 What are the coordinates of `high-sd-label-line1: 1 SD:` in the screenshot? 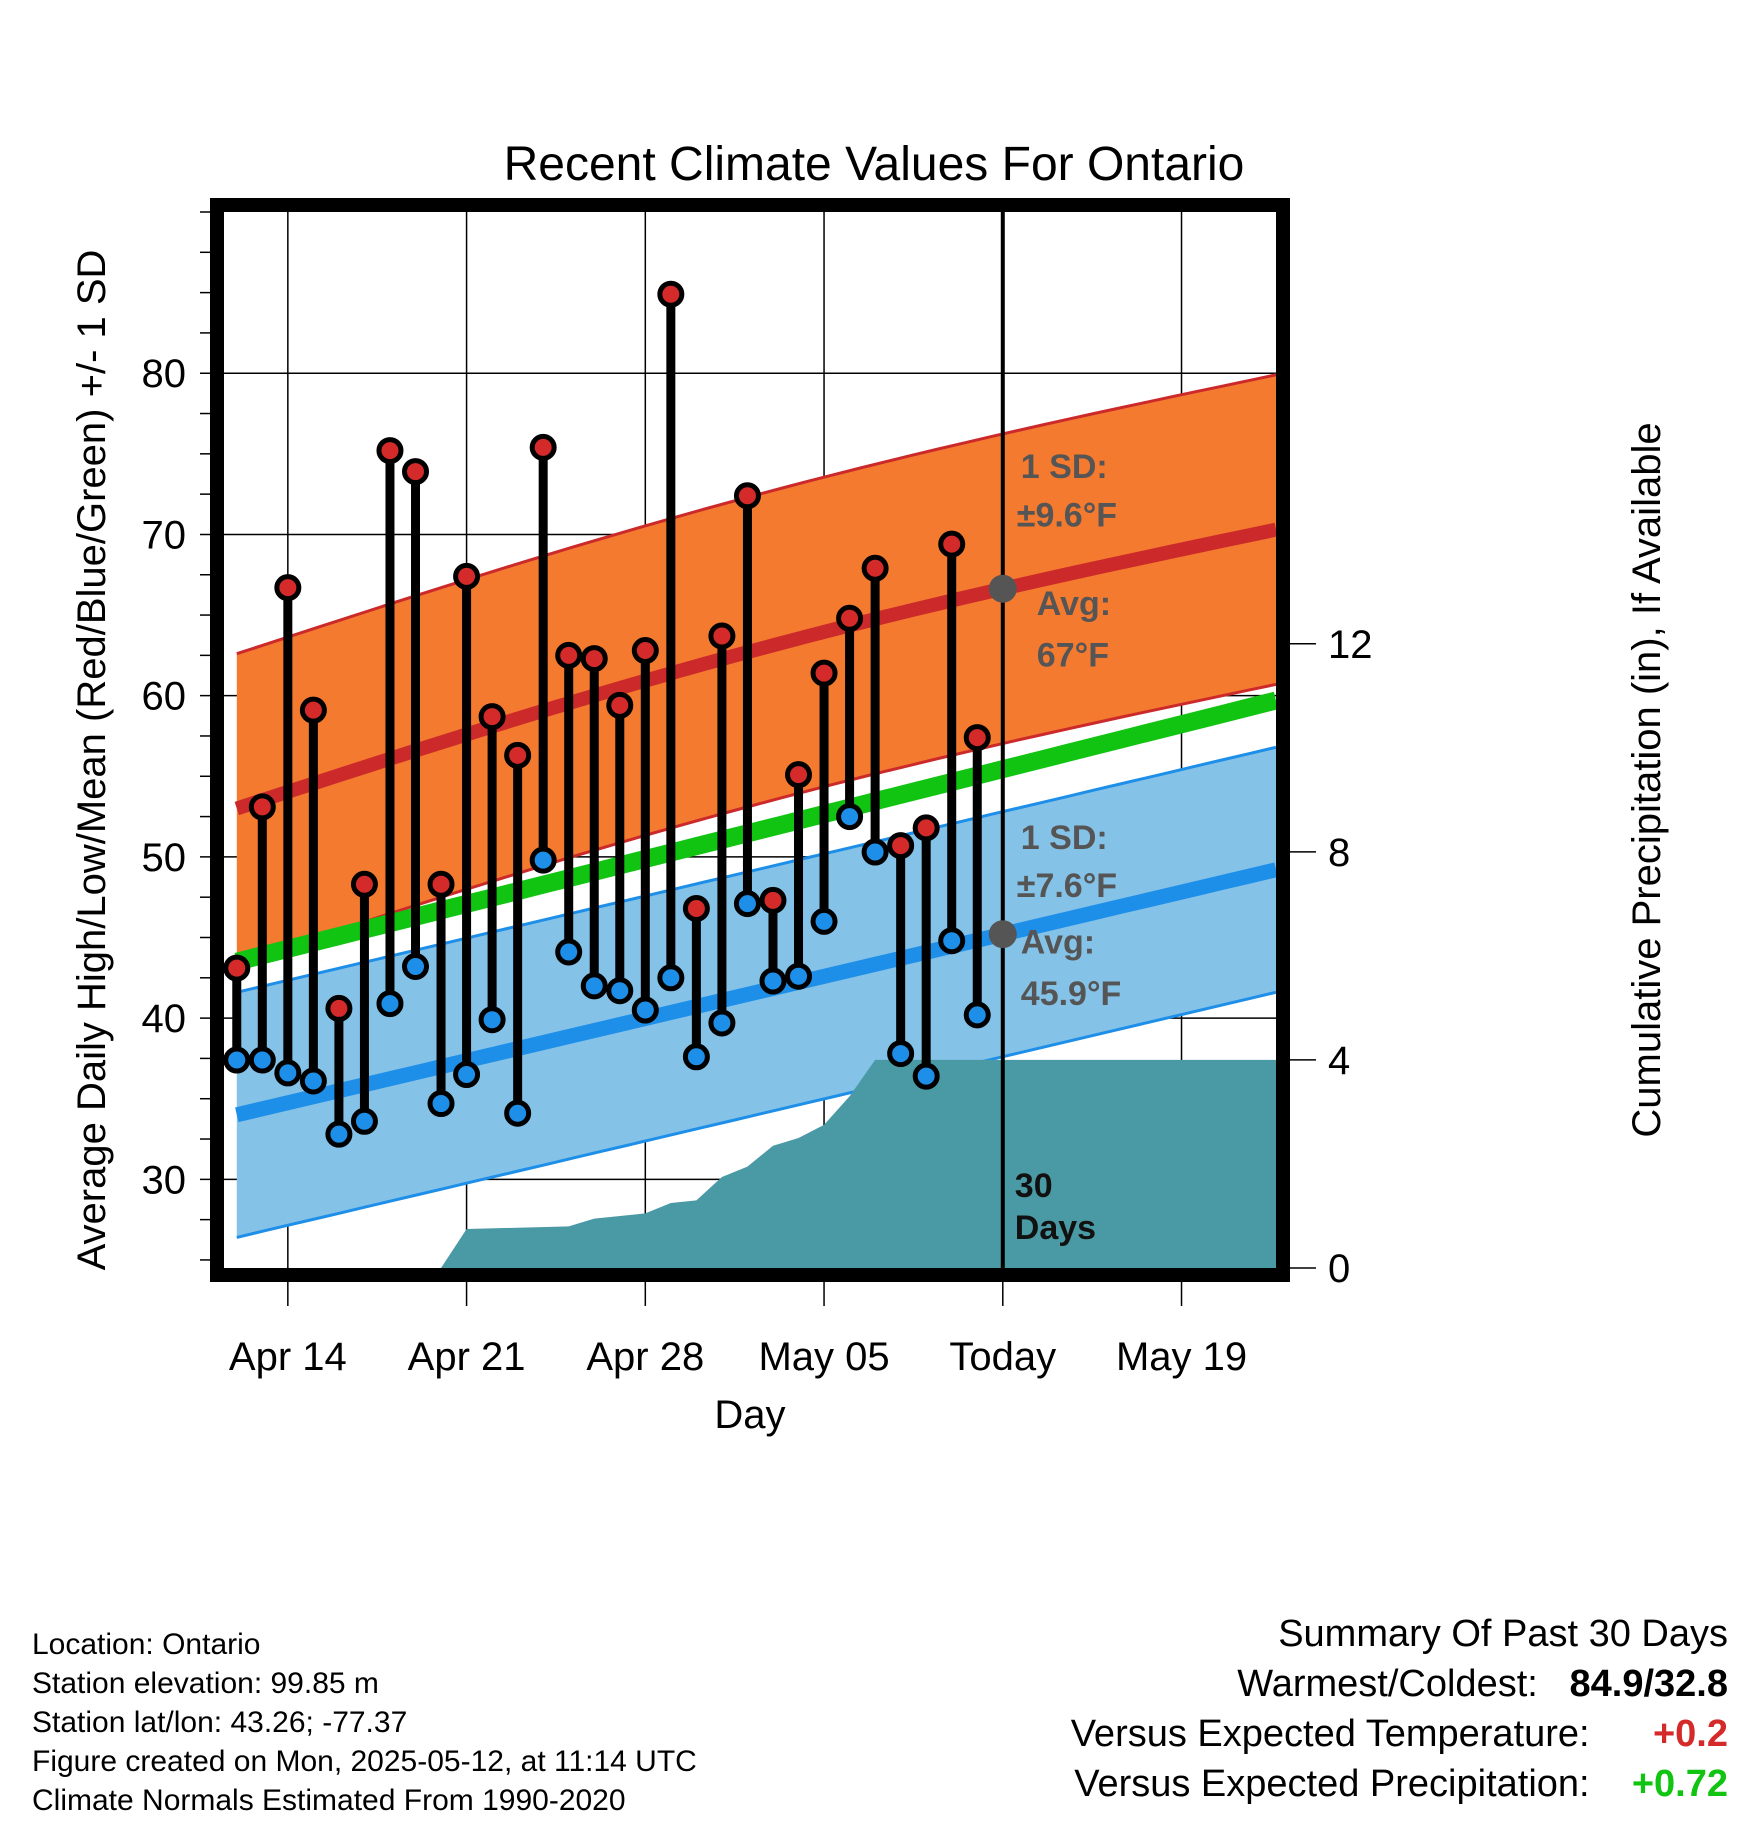 It's located at (1064, 467).